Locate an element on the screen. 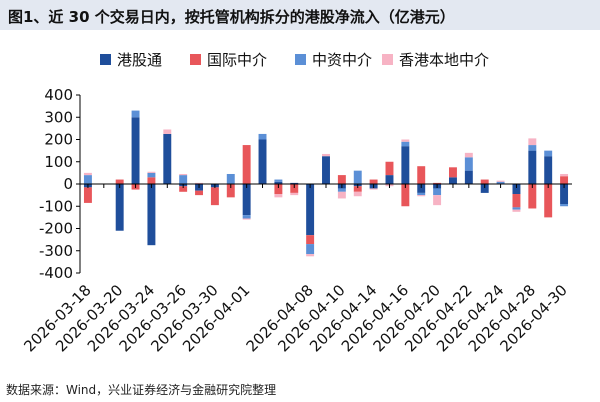  legend-item-international: 国际中介 is located at coordinates (228, 59).